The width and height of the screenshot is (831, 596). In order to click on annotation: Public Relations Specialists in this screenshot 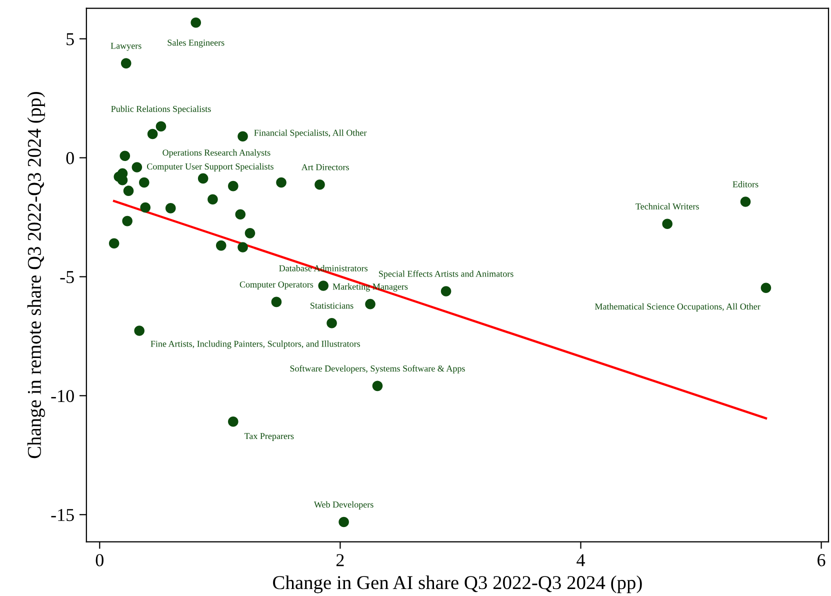, I will do `click(161, 110)`.